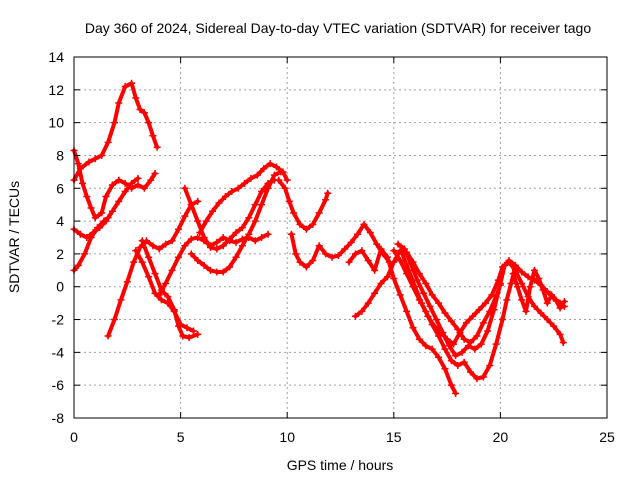 The width and height of the screenshot is (640, 480). Describe the element at coordinates (56, 57) in the screenshot. I see `y-tick-label: 14` at that location.